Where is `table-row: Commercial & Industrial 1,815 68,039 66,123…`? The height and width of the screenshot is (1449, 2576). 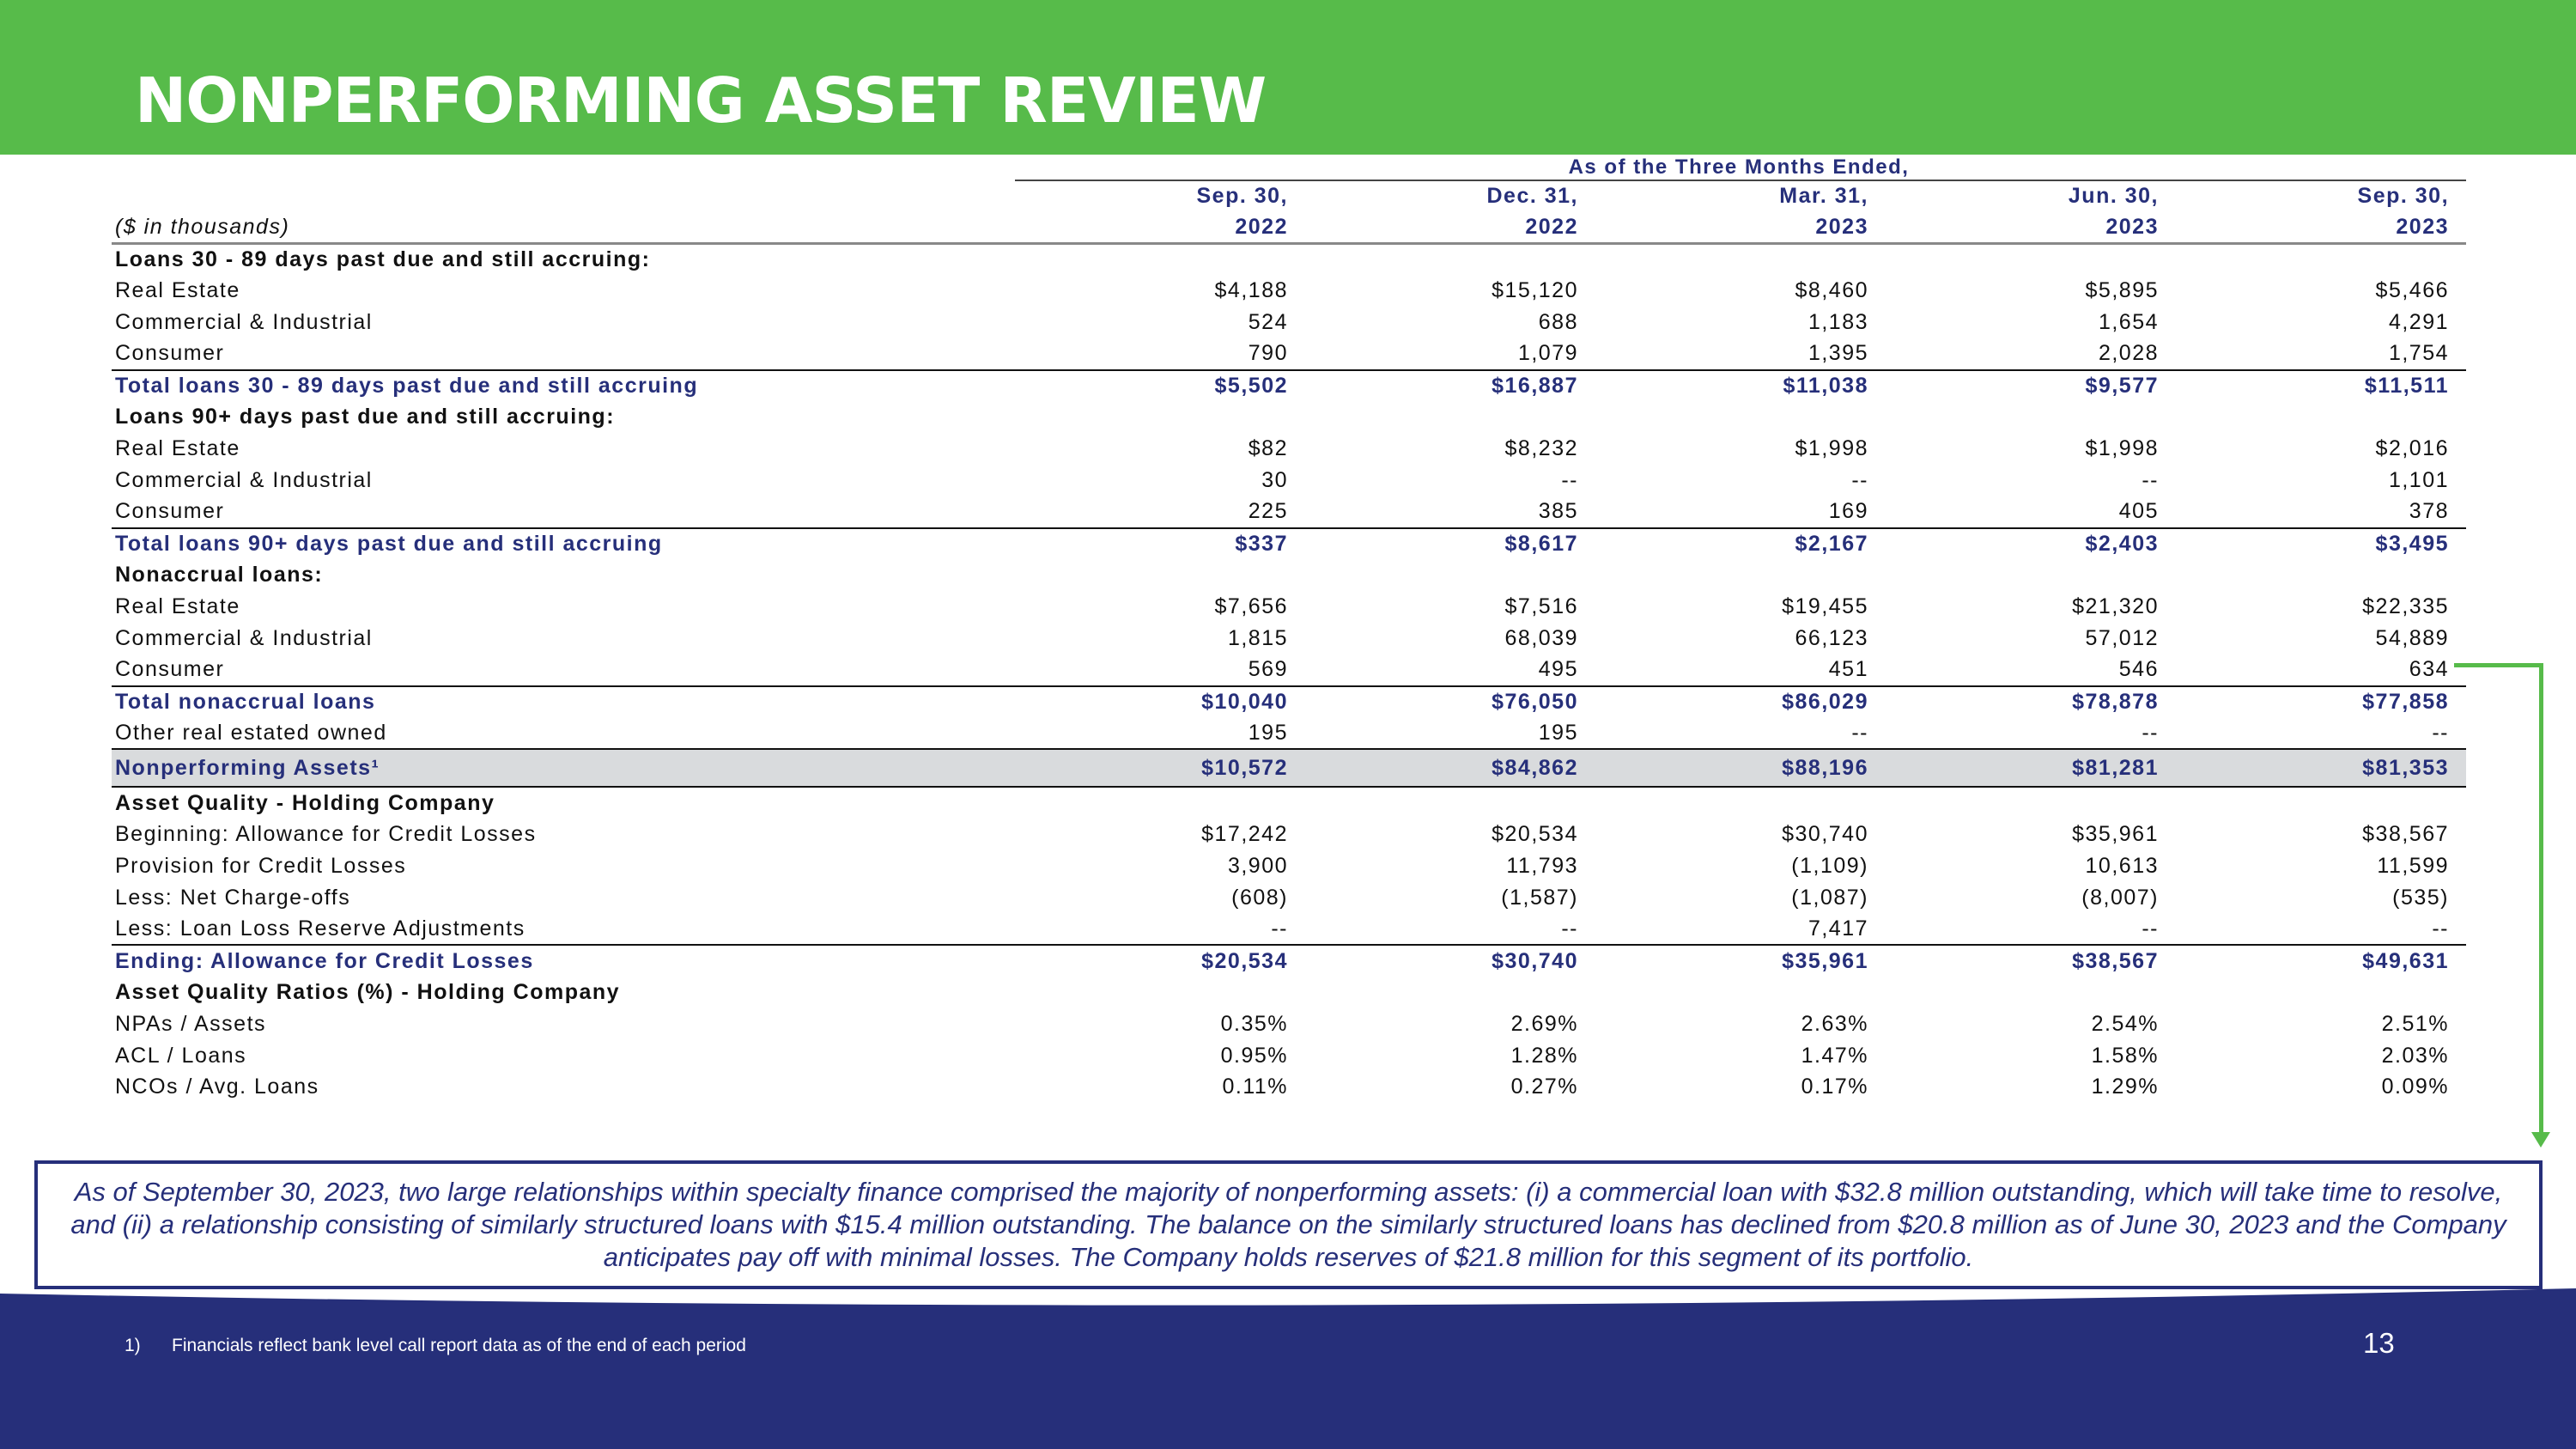 table-row: Commercial & Industrial 1,815 68,039 66,123… is located at coordinates (1289, 638).